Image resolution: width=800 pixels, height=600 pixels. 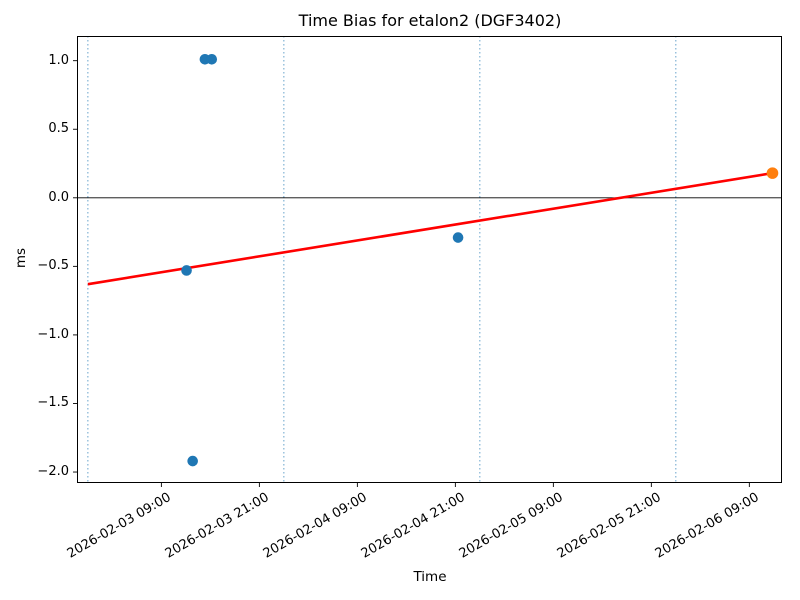 What do you see at coordinates (58, 197) in the screenshot?
I see `y-tick-label: 0.0` at bounding box center [58, 197].